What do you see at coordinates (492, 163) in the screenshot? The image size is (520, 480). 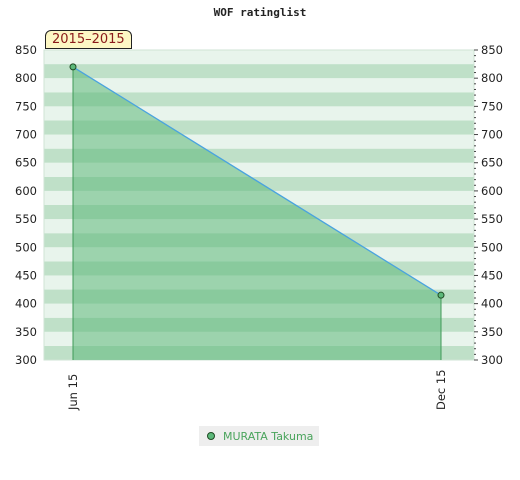 I see `y-tick-label-right: 650` at bounding box center [492, 163].